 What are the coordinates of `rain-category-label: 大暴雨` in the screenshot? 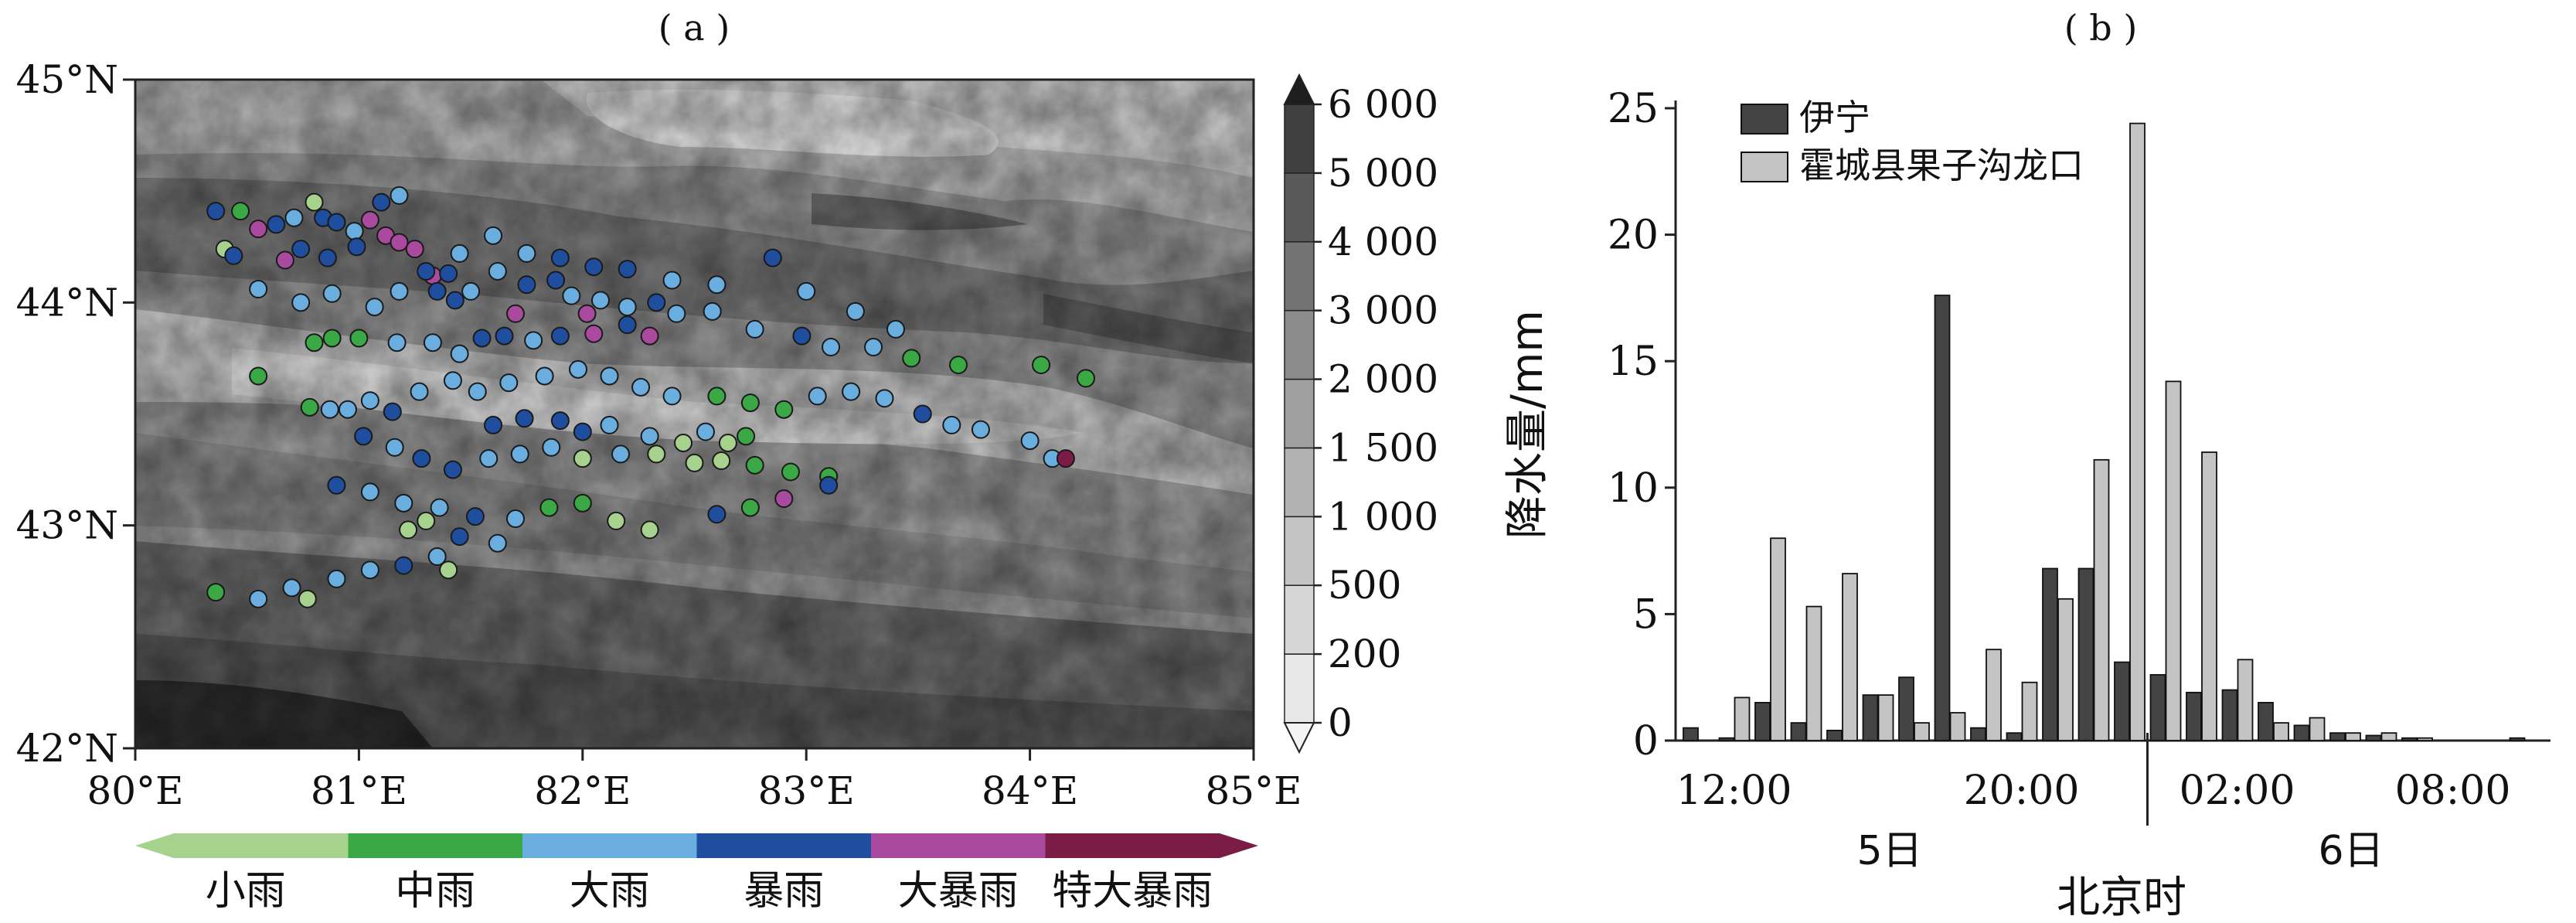 It's located at (958, 891).